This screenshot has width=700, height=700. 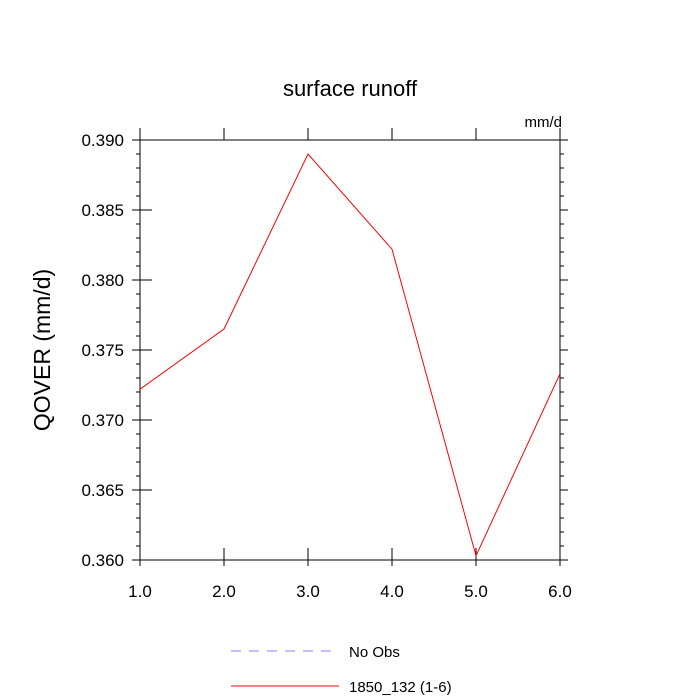 What do you see at coordinates (350, 591) in the screenshot?
I see `x-tick-labels: 1.0 2.0 3.0 4.0 5.0 6.0` at bounding box center [350, 591].